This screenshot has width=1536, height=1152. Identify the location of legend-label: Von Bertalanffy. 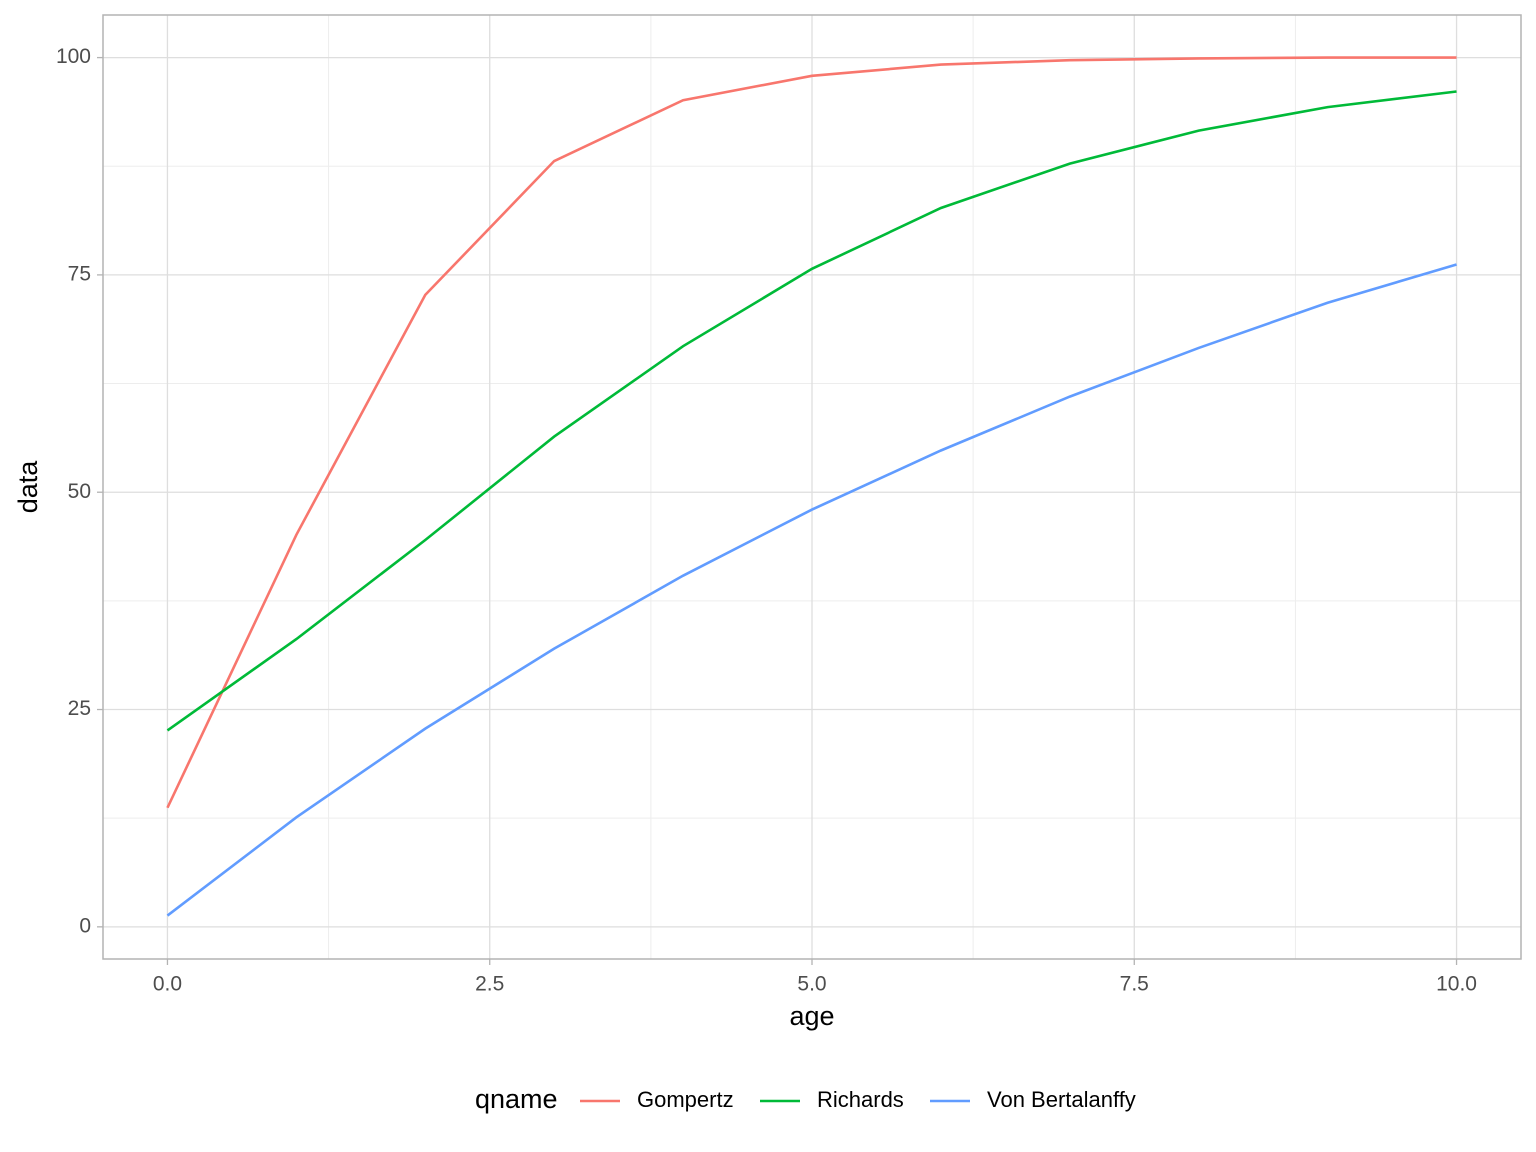
(1061, 1099).